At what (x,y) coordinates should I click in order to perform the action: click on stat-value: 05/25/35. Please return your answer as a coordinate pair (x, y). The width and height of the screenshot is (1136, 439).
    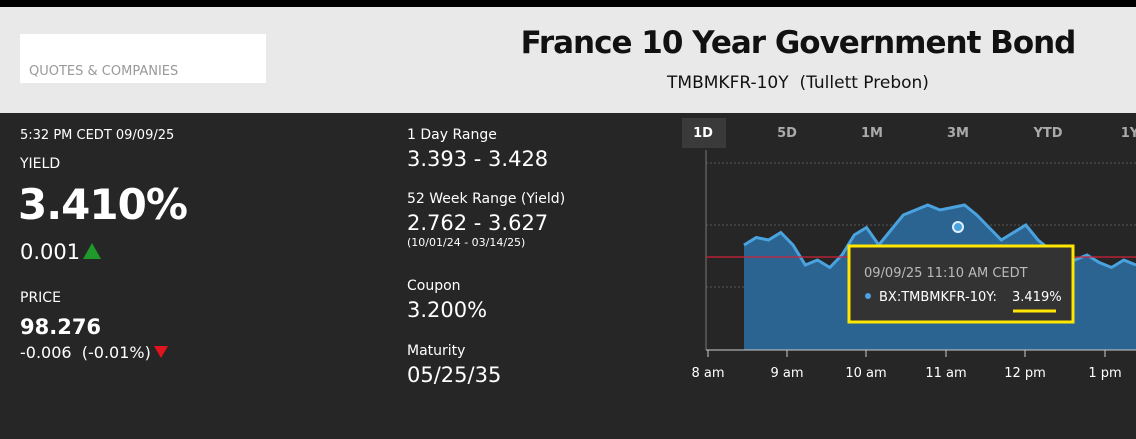
    Looking at the image, I should click on (454, 375).